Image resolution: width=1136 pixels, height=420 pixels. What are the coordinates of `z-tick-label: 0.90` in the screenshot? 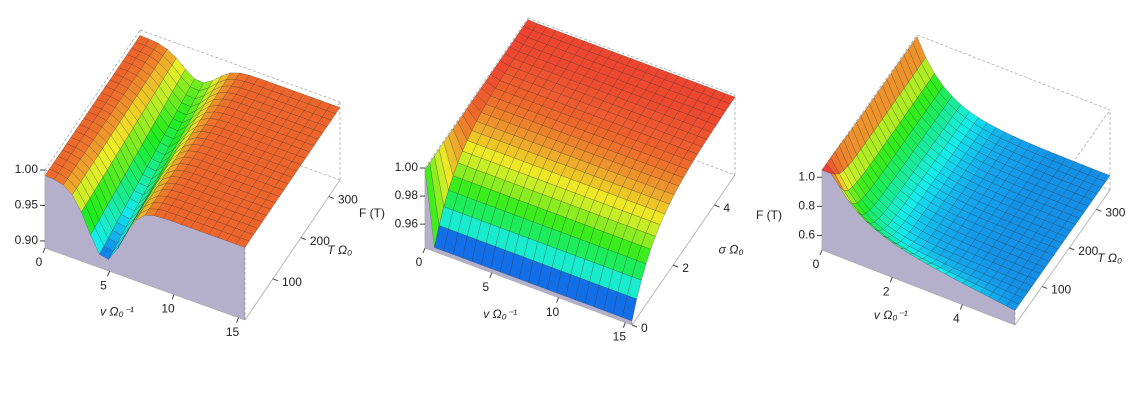 It's located at (27, 240).